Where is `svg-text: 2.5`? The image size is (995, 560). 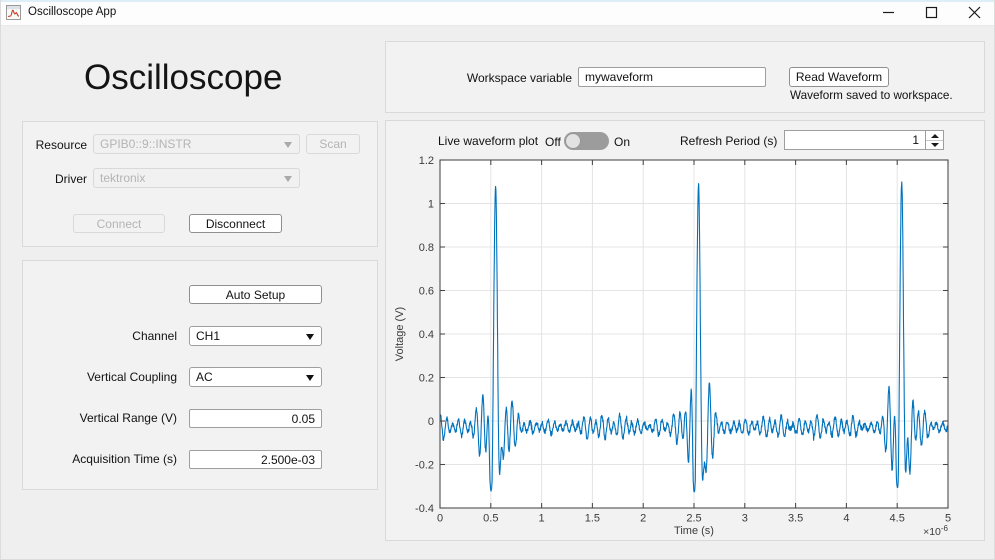 svg-text: 2.5 is located at coordinates (693, 519).